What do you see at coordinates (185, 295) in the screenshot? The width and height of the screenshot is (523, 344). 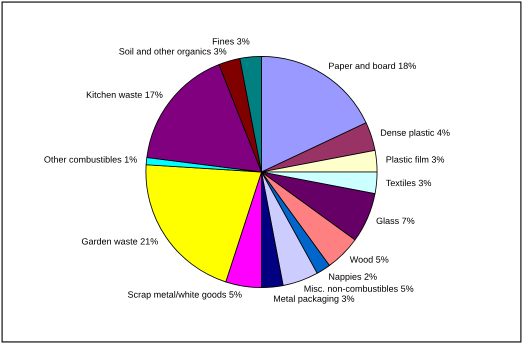 I see `slice-label: Scrap metal/white goods 5%` at bounding box center [185, 295].